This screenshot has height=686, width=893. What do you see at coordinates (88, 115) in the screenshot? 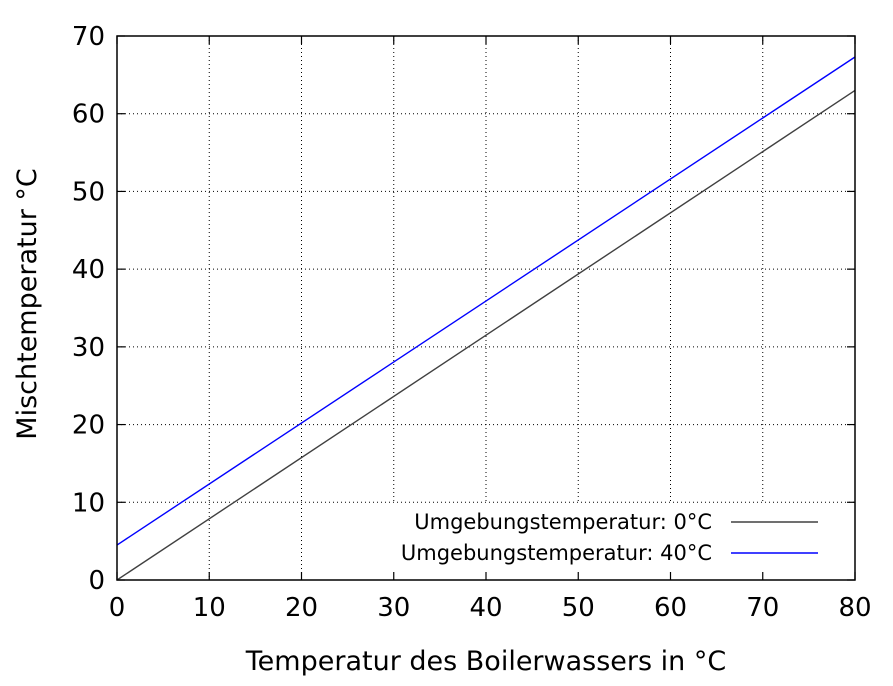
I see `y-tick-label: 60` at bounding box center [88, 115].